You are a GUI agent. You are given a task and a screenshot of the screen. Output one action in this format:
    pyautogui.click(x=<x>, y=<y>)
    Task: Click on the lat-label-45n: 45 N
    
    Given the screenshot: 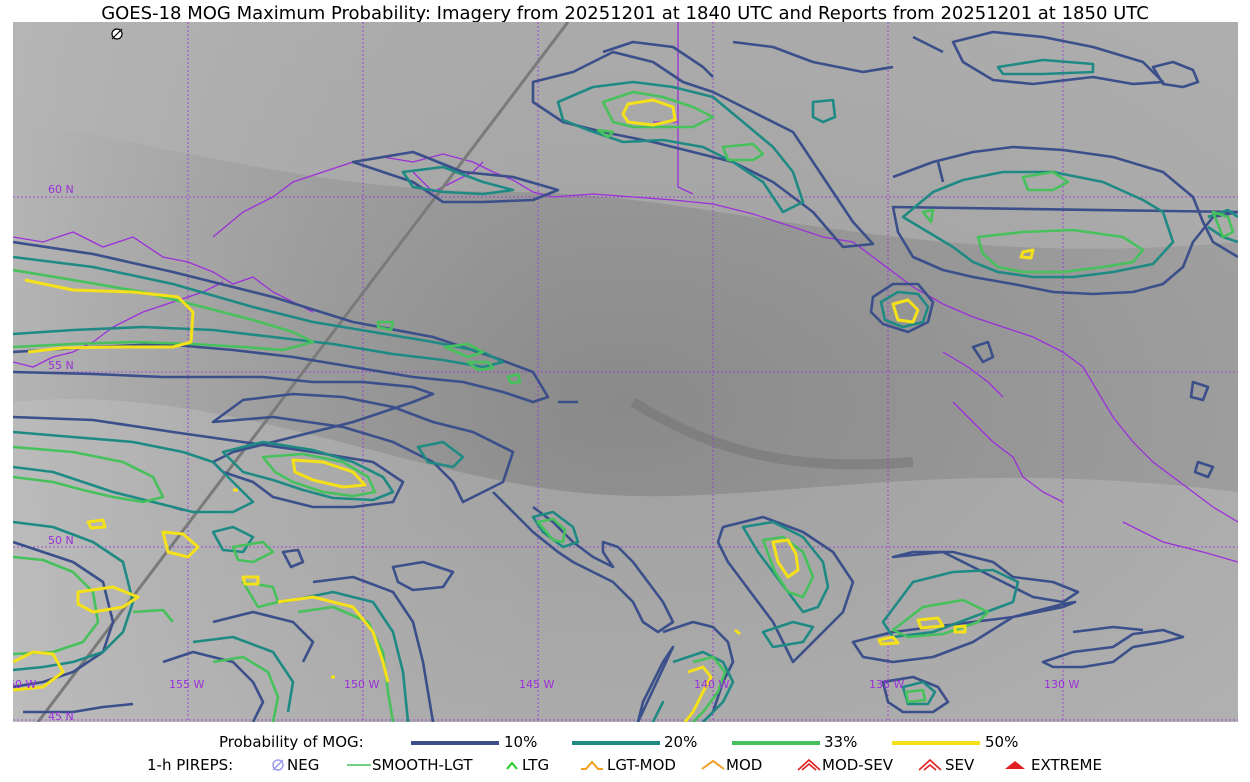 What is the action you would take?
    pyautogui.click(x=61, y=716)
    